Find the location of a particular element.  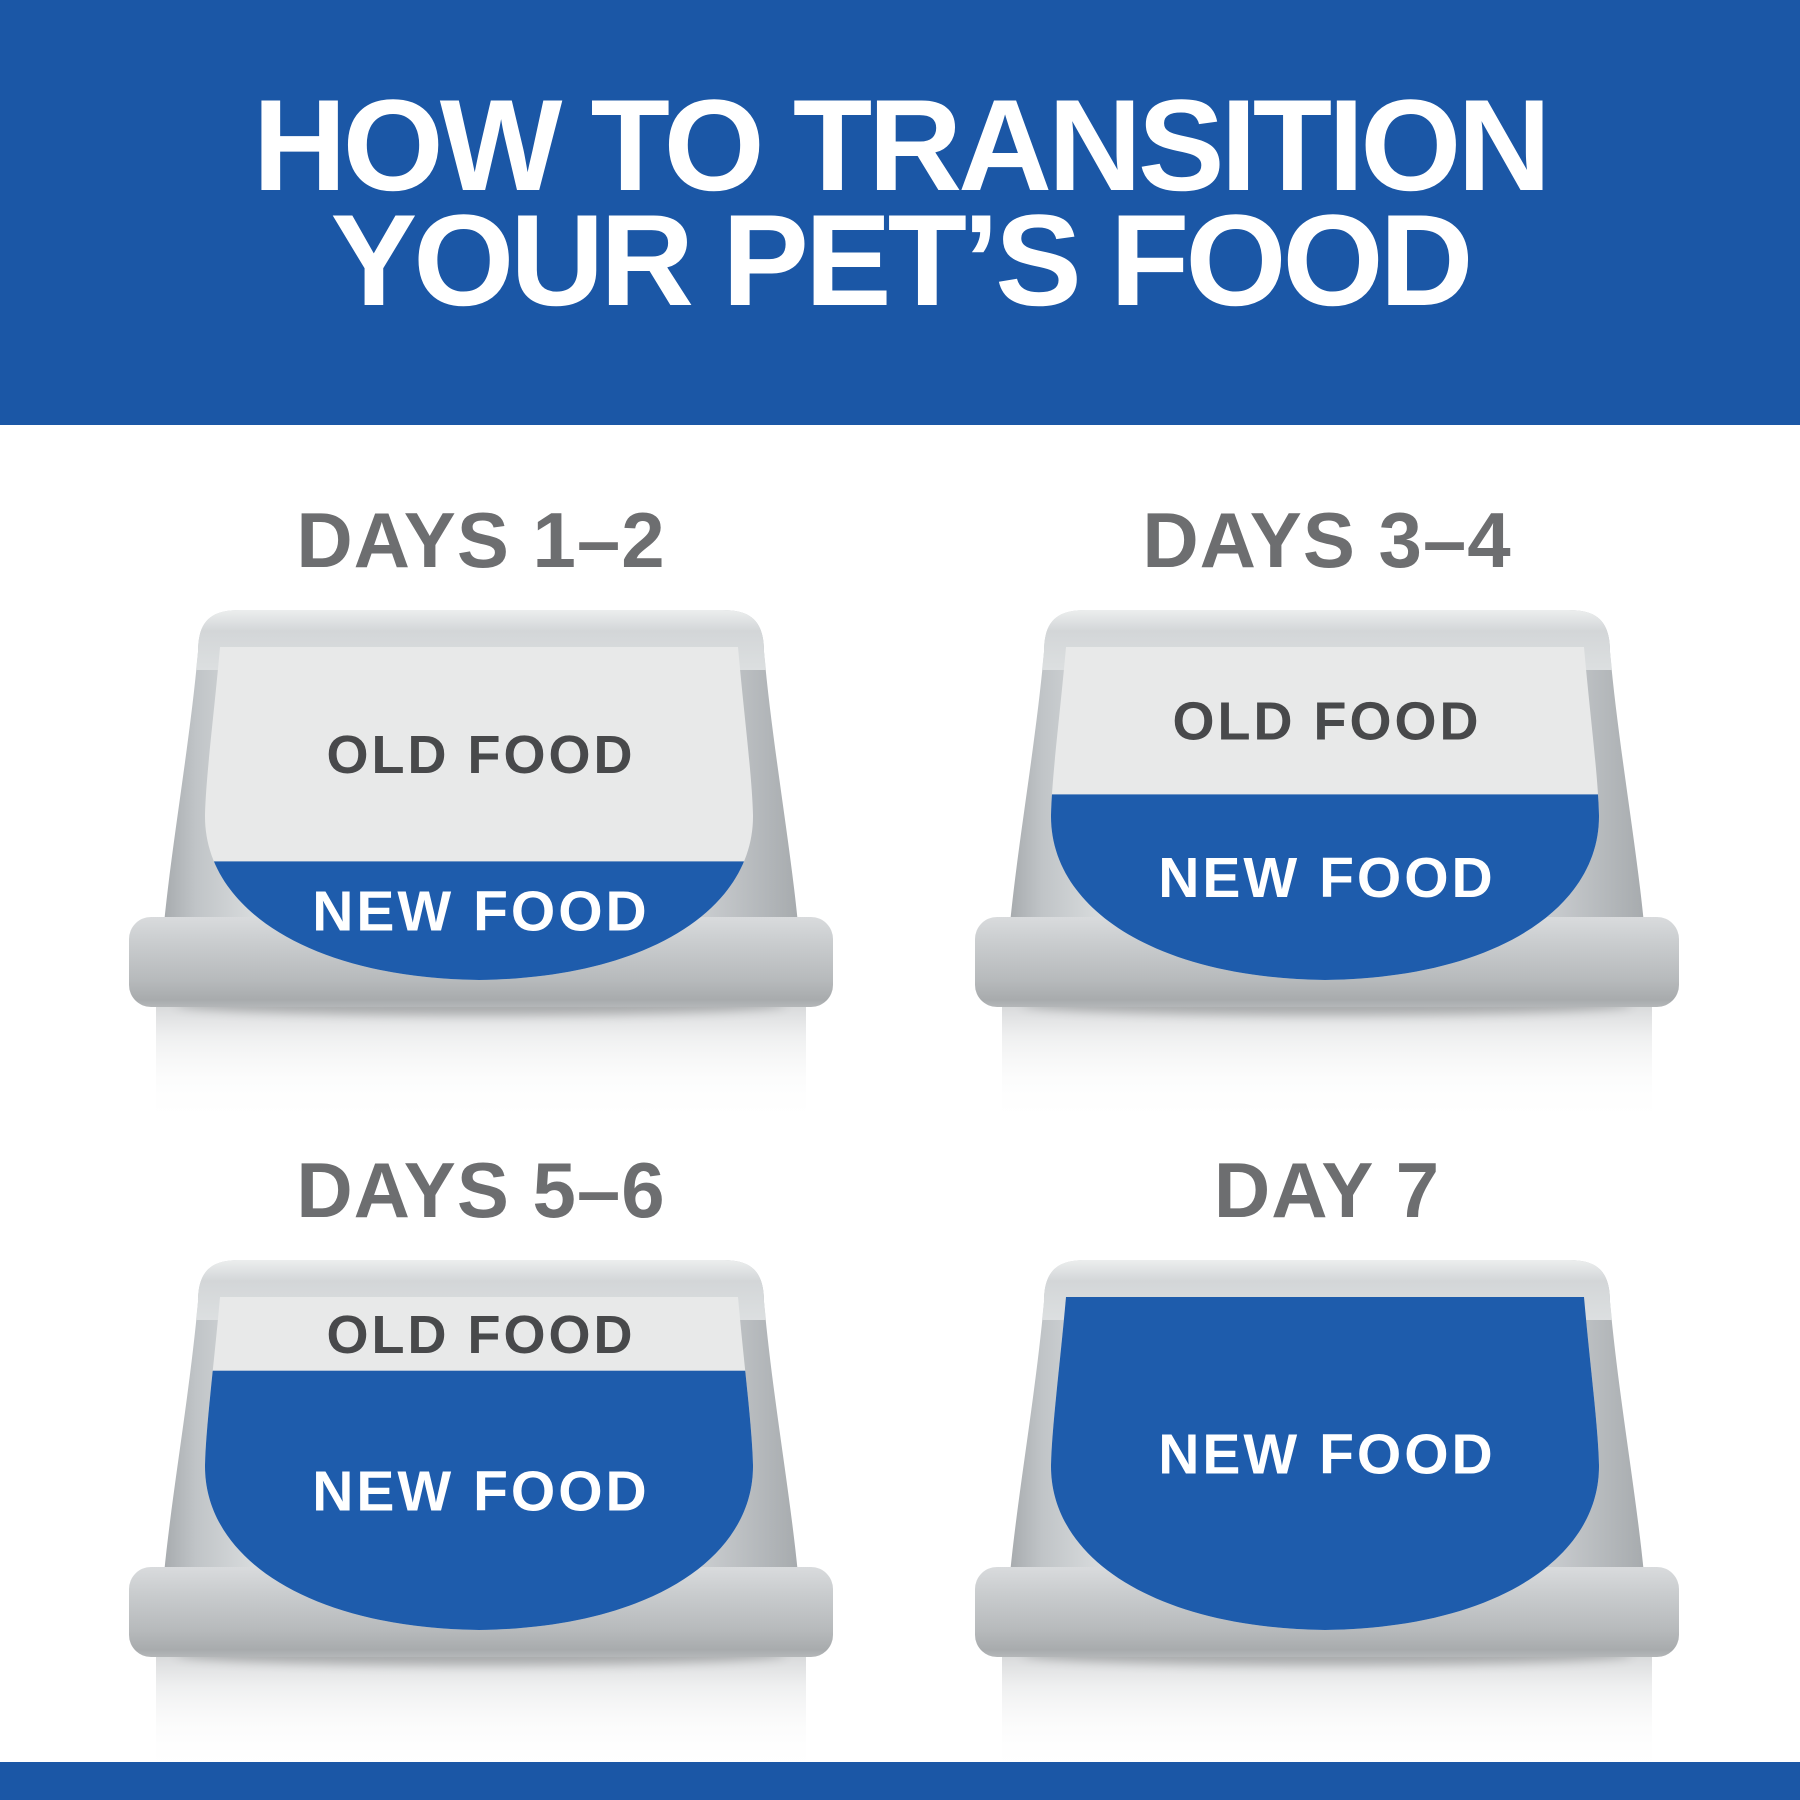

panel-title: DAY 7 is located at coordinates (1327, 1190).